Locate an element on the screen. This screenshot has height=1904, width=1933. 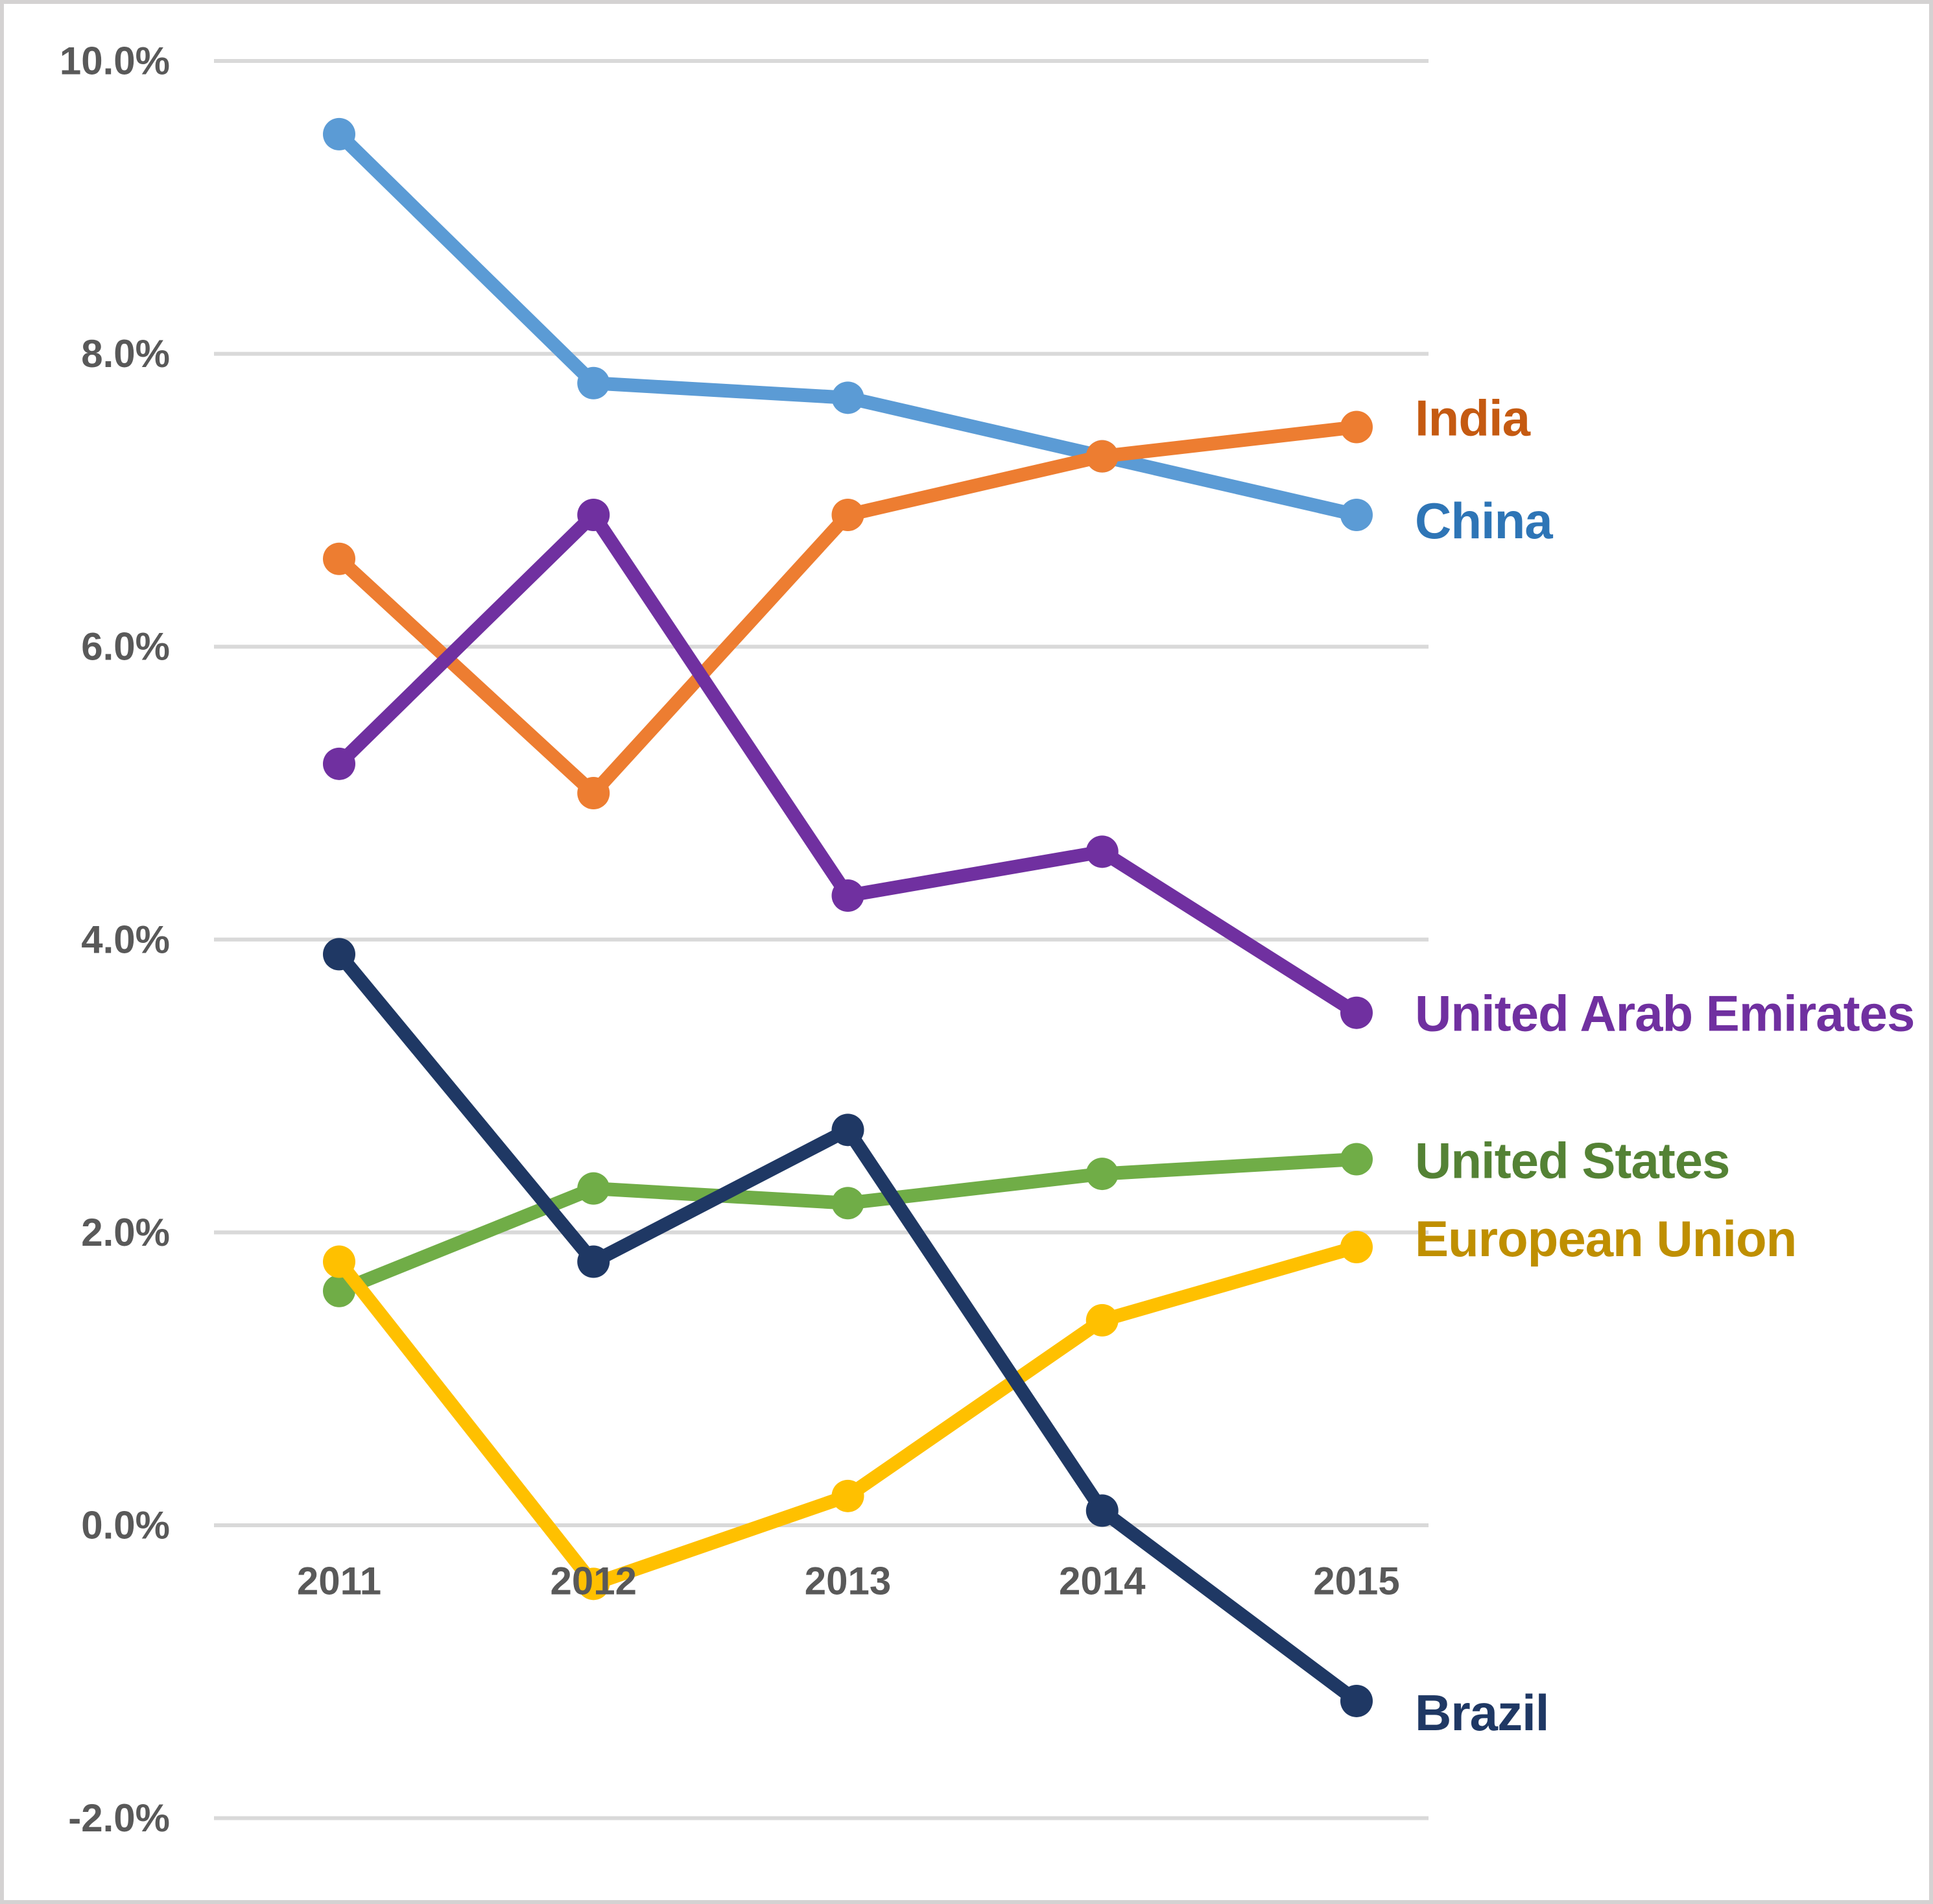
data-point-european-union-2011 is located at coordinates (339, 1262).